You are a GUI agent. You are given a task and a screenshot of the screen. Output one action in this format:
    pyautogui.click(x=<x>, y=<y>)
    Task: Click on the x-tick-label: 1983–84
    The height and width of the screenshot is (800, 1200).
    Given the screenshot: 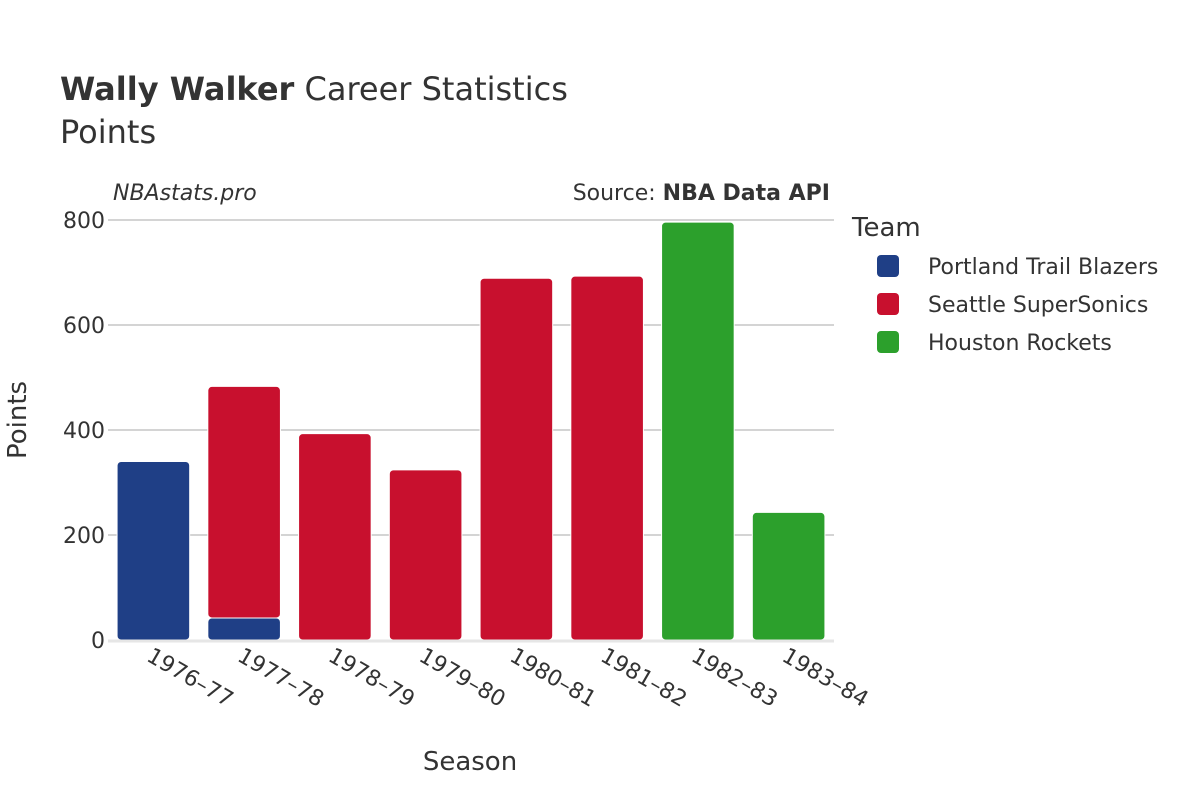 What is the action you would take?
    pyautogui.click(x=825, y=678)
    